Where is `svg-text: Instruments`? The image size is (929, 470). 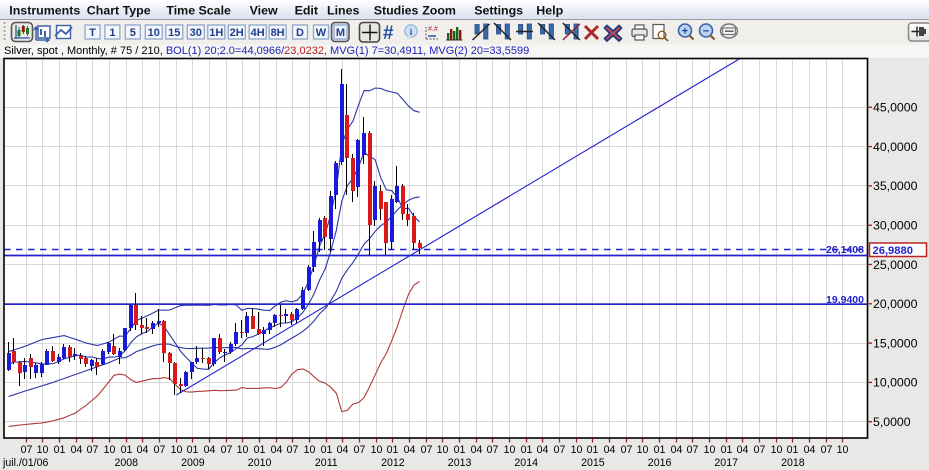
svg-text: Instruments is located at coordinates (44, 11).